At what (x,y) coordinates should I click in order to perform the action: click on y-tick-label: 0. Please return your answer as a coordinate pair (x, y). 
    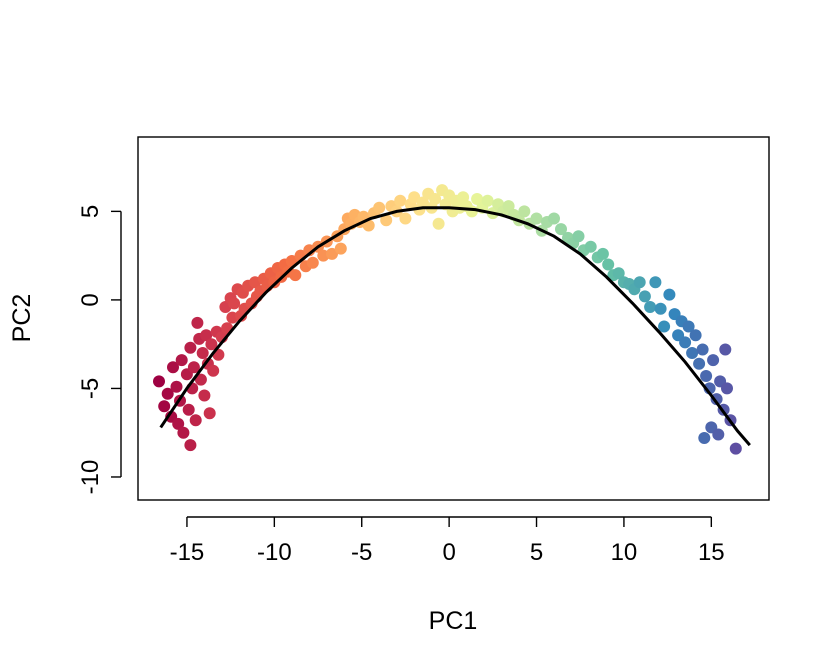
    Looking at the image, I should click on (90, 299).